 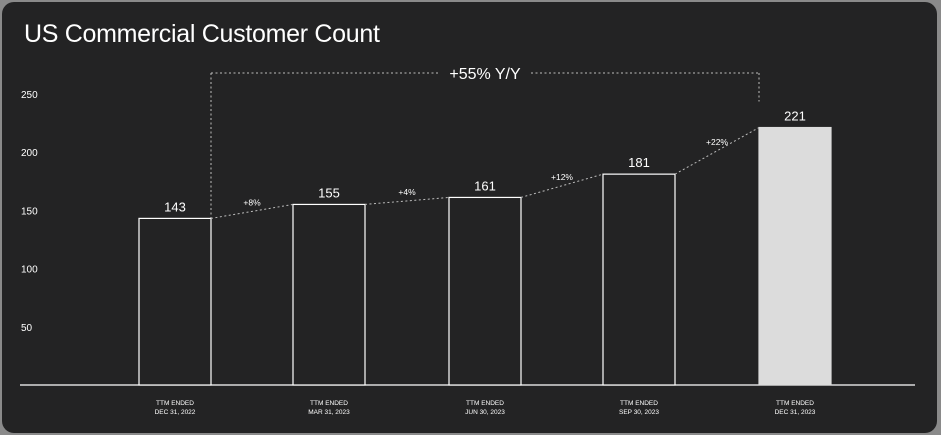 What do you see at coordinates (29, 153) in the screenshot?
I see `y-tick-label: 200` at bounding box center [29, 153].